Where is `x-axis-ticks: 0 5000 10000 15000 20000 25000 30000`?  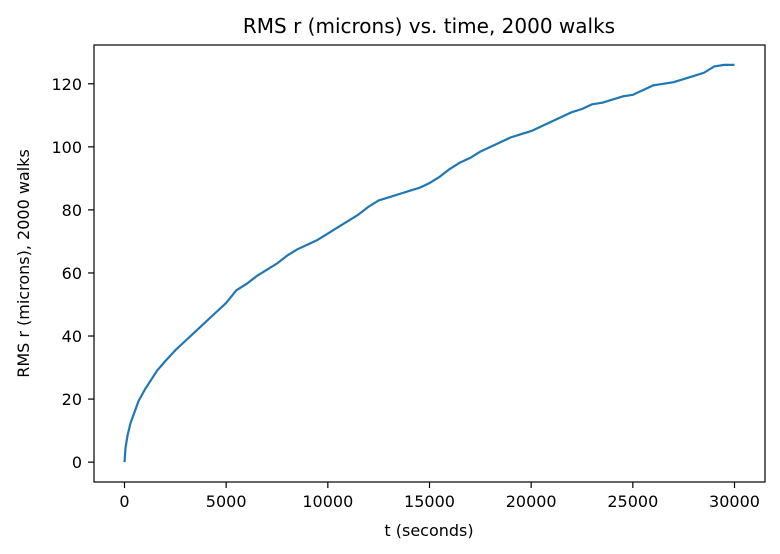 x-axis-ticks: 0 5000 10000 15000 20000 25000 30000 is located at coordinates (439, 496).